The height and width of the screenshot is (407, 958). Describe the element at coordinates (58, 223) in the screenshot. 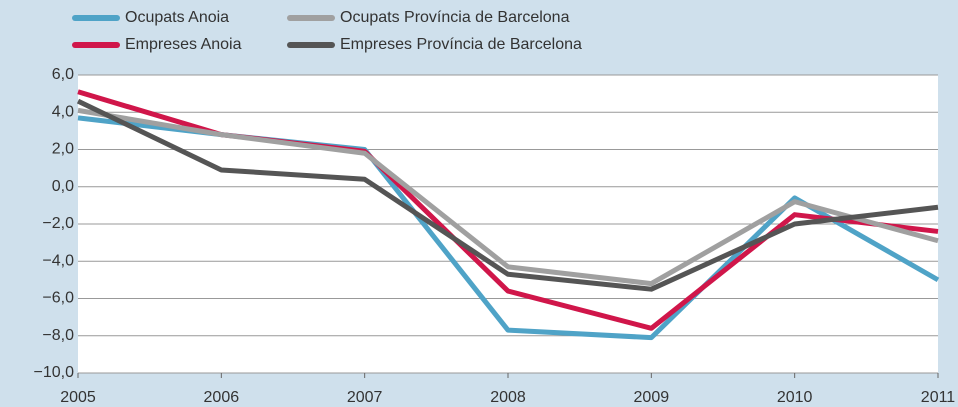

I see `y-tick-label: −2,0` at that location.